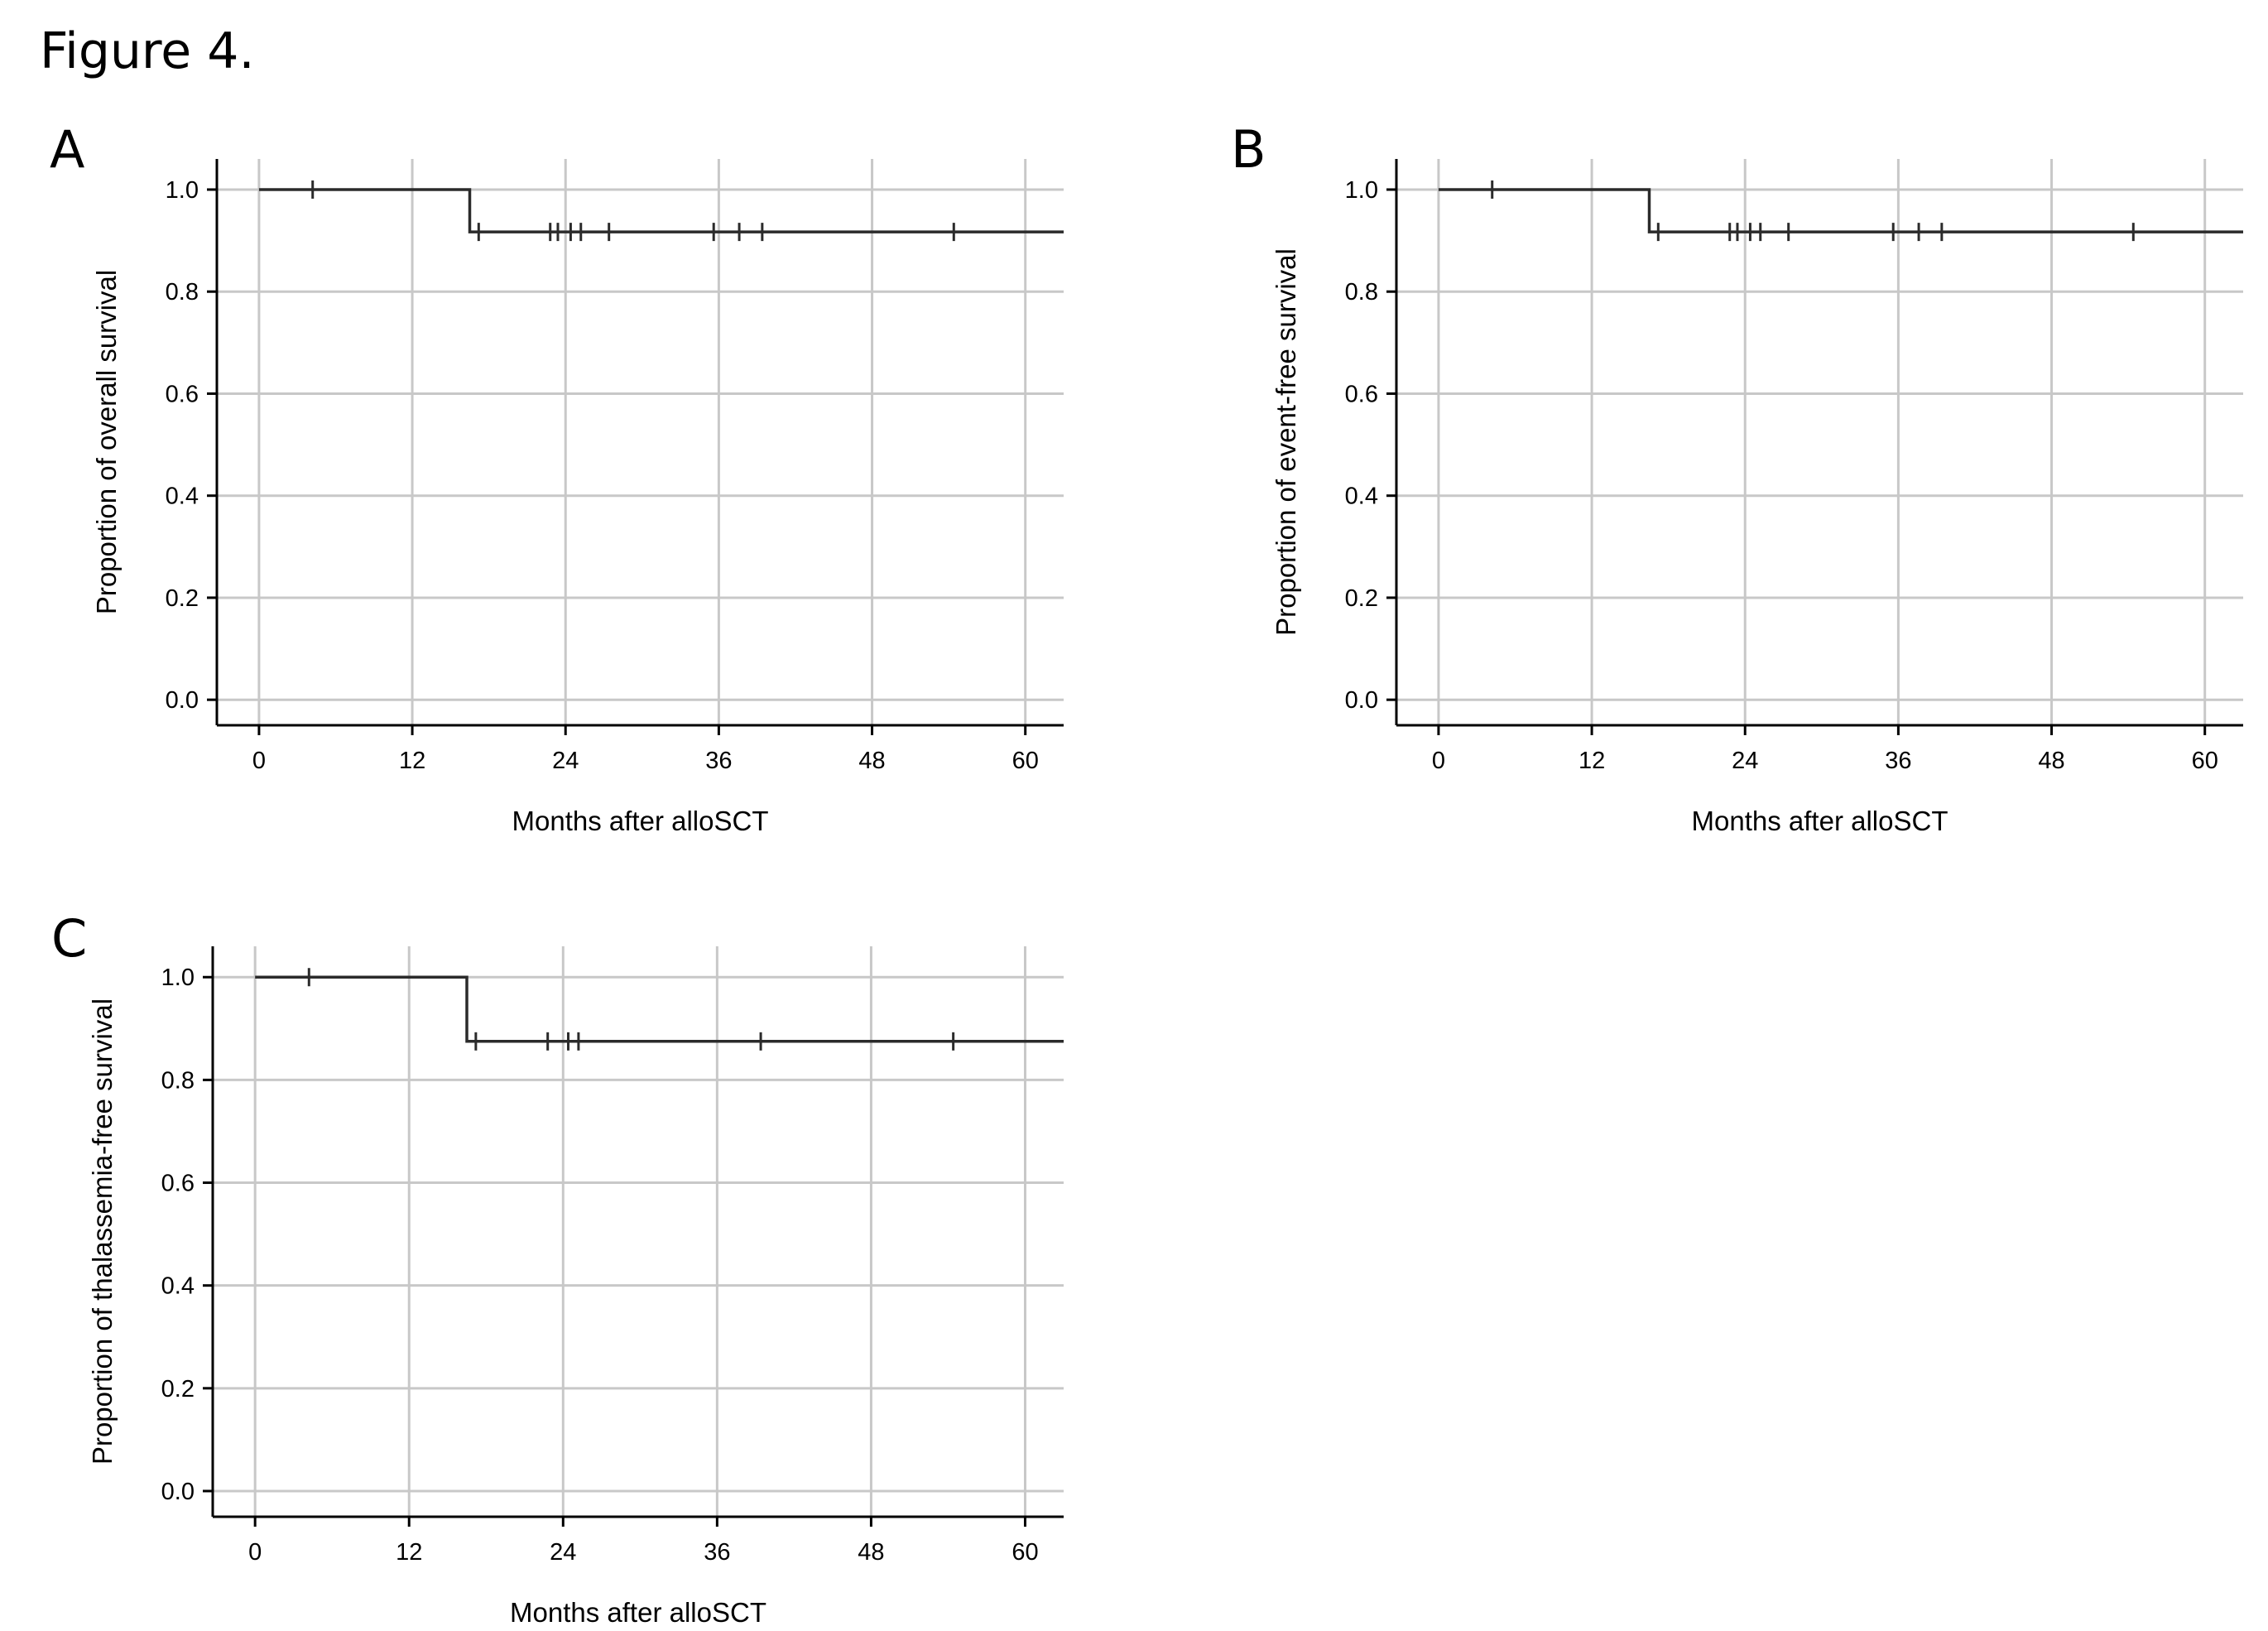 The height and width of the screenshot is (1631, 2268). What do you see at coordinates (178, 1080) in the screenshot?
I see `panel-c-y-tick-label-4: 0.8` at bounding box center [178, 1080].